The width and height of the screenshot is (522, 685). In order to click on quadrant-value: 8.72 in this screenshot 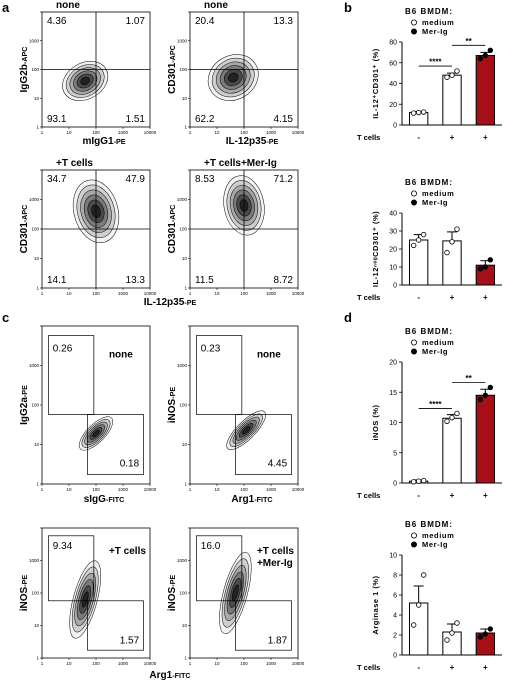, I will do `click(284, 280)`.